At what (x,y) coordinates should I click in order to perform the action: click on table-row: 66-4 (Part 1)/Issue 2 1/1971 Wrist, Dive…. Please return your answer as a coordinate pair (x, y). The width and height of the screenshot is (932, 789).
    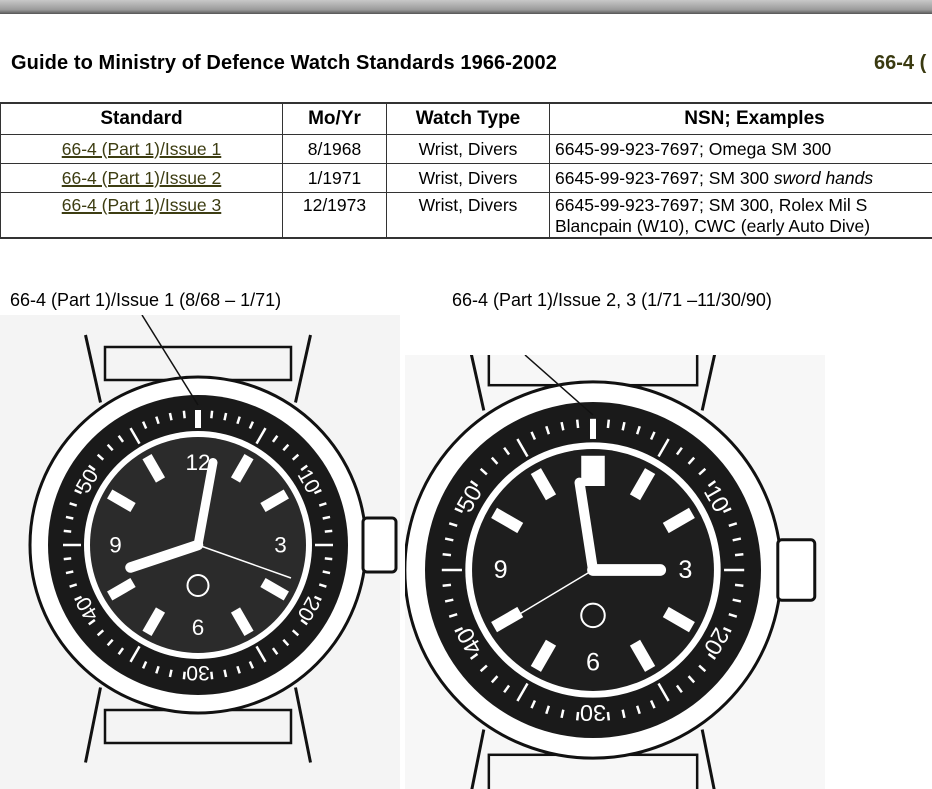
    Looking at the image, I should click on (466, 178).